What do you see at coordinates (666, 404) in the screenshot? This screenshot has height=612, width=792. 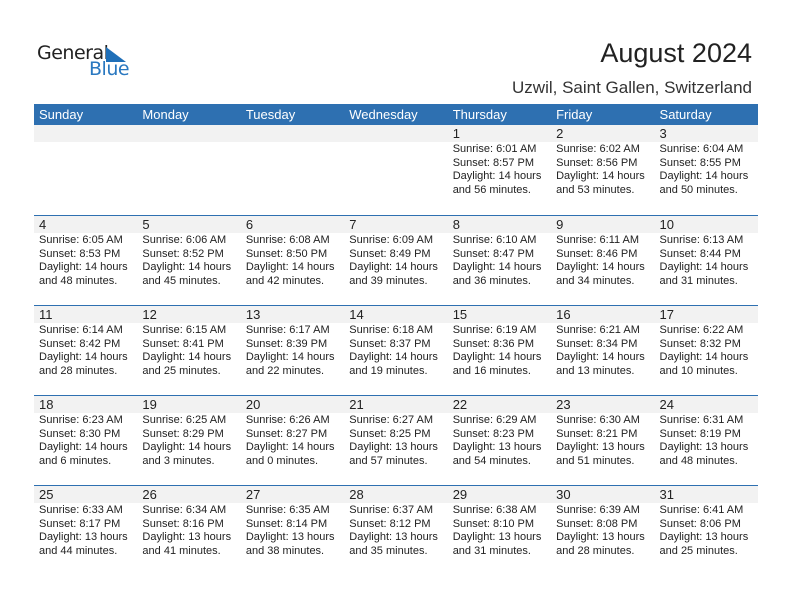 I see `day-number: 24` at bounding box center [666, 404].